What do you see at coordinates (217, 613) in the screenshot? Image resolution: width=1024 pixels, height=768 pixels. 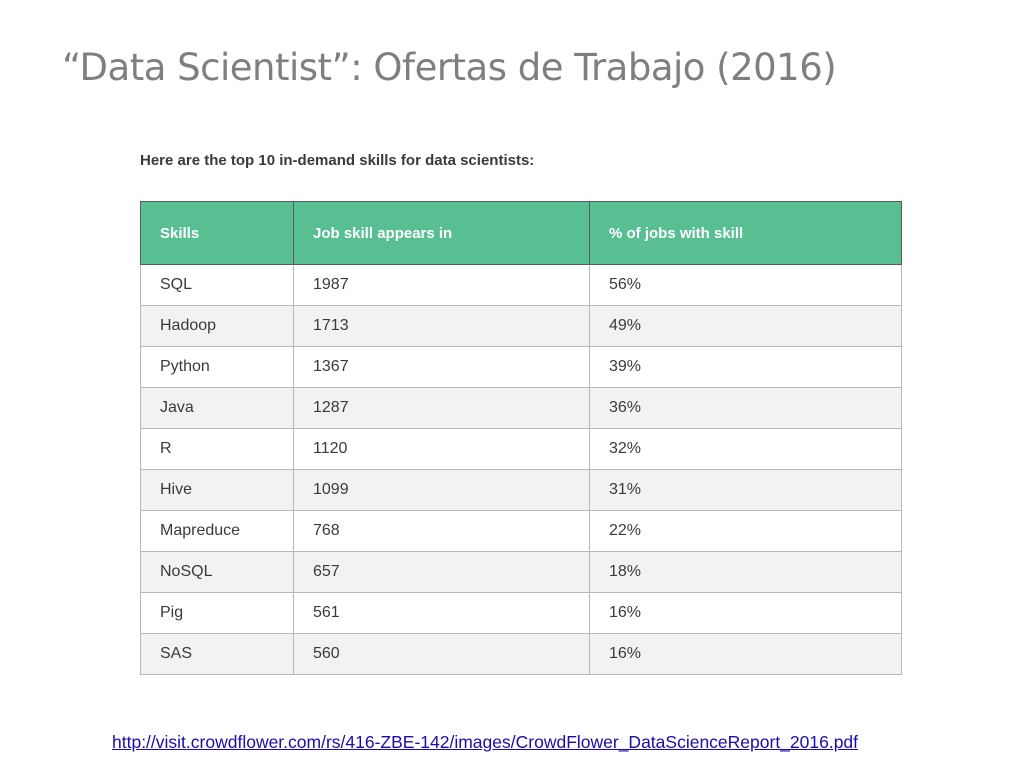 I see `skill-cell: Pig` at bounding box center [217, 613].